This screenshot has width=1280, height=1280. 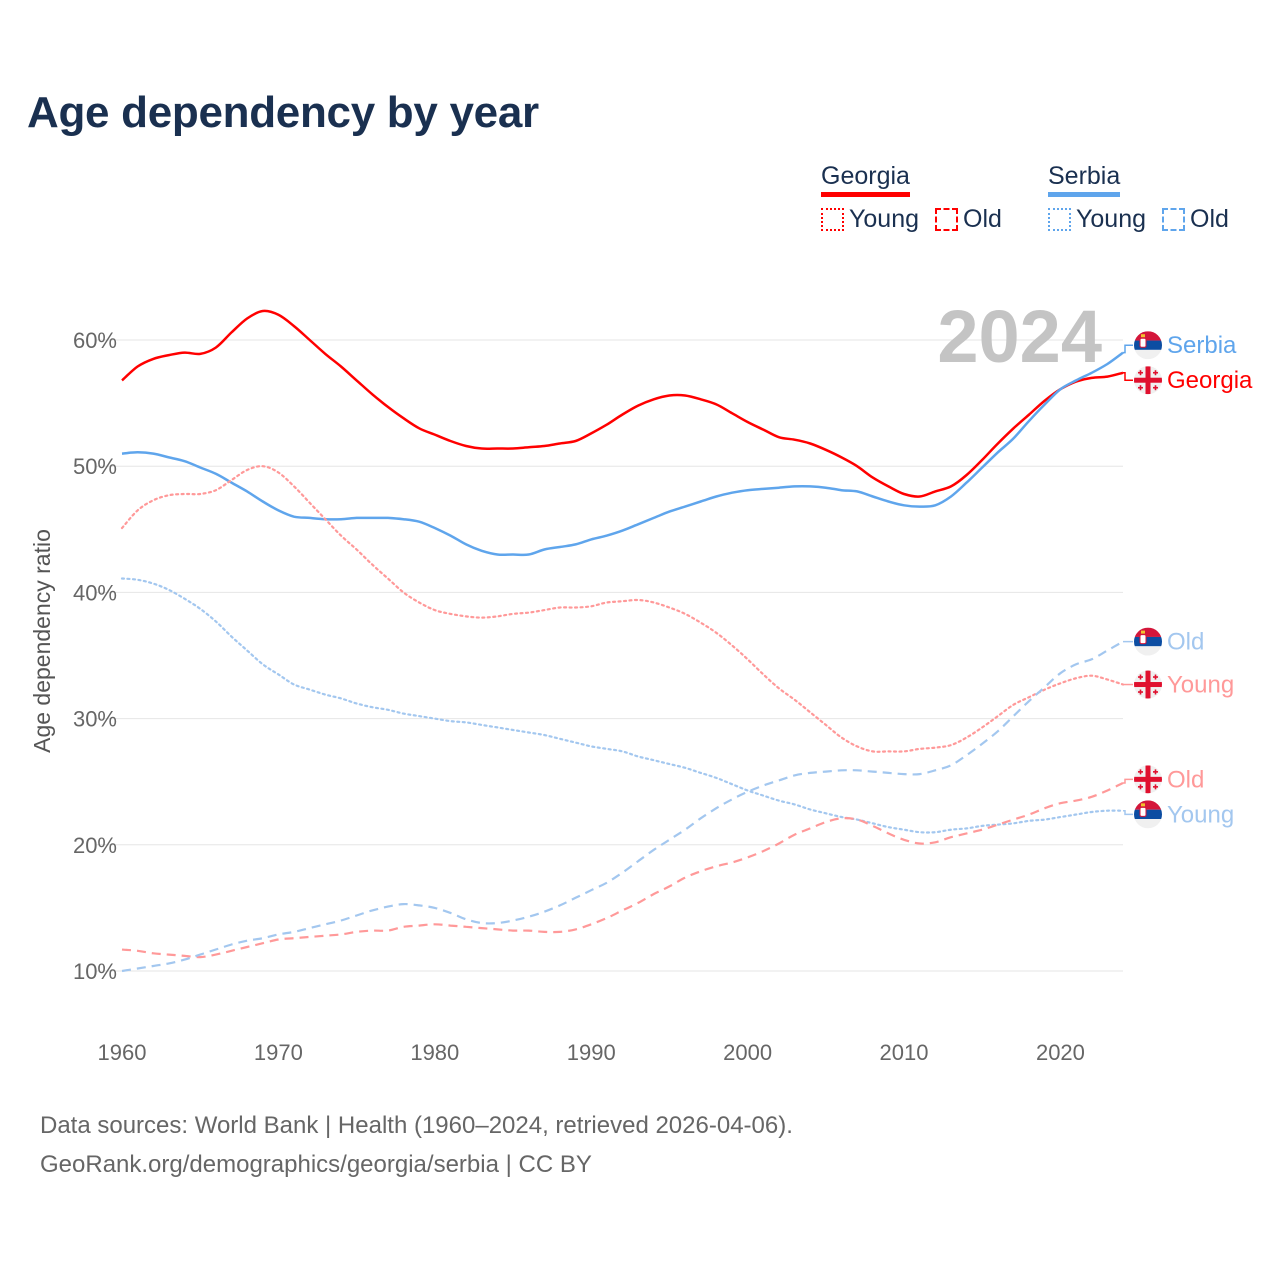 What do you see at coordinates (95, 971) in the screenshot?
I see `y-tick-label: 10%` at bounding box center [95, 971].